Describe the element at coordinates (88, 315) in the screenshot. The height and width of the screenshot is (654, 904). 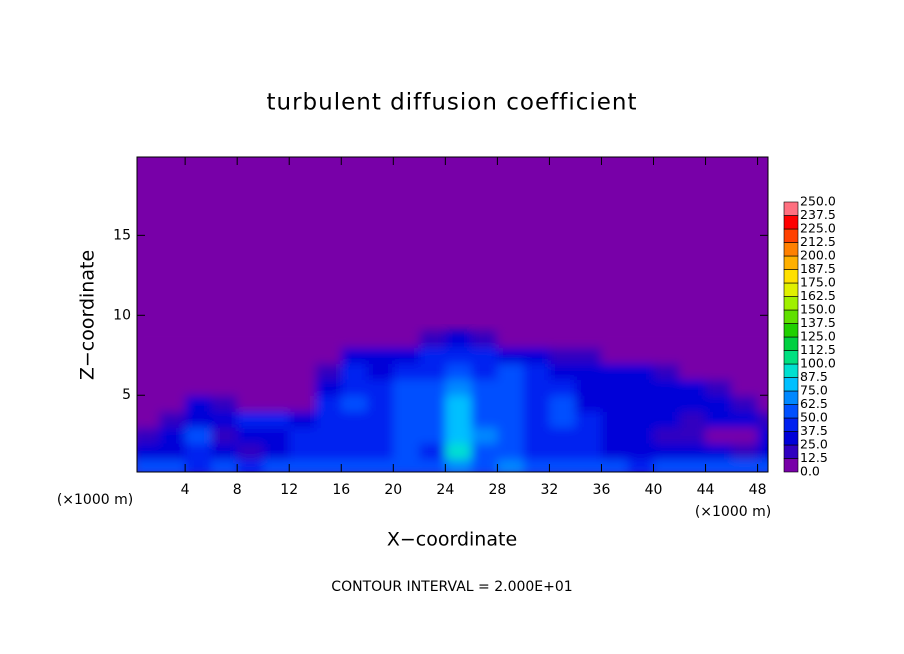
I see `y-axis-label: Z−coordinate` at that location.